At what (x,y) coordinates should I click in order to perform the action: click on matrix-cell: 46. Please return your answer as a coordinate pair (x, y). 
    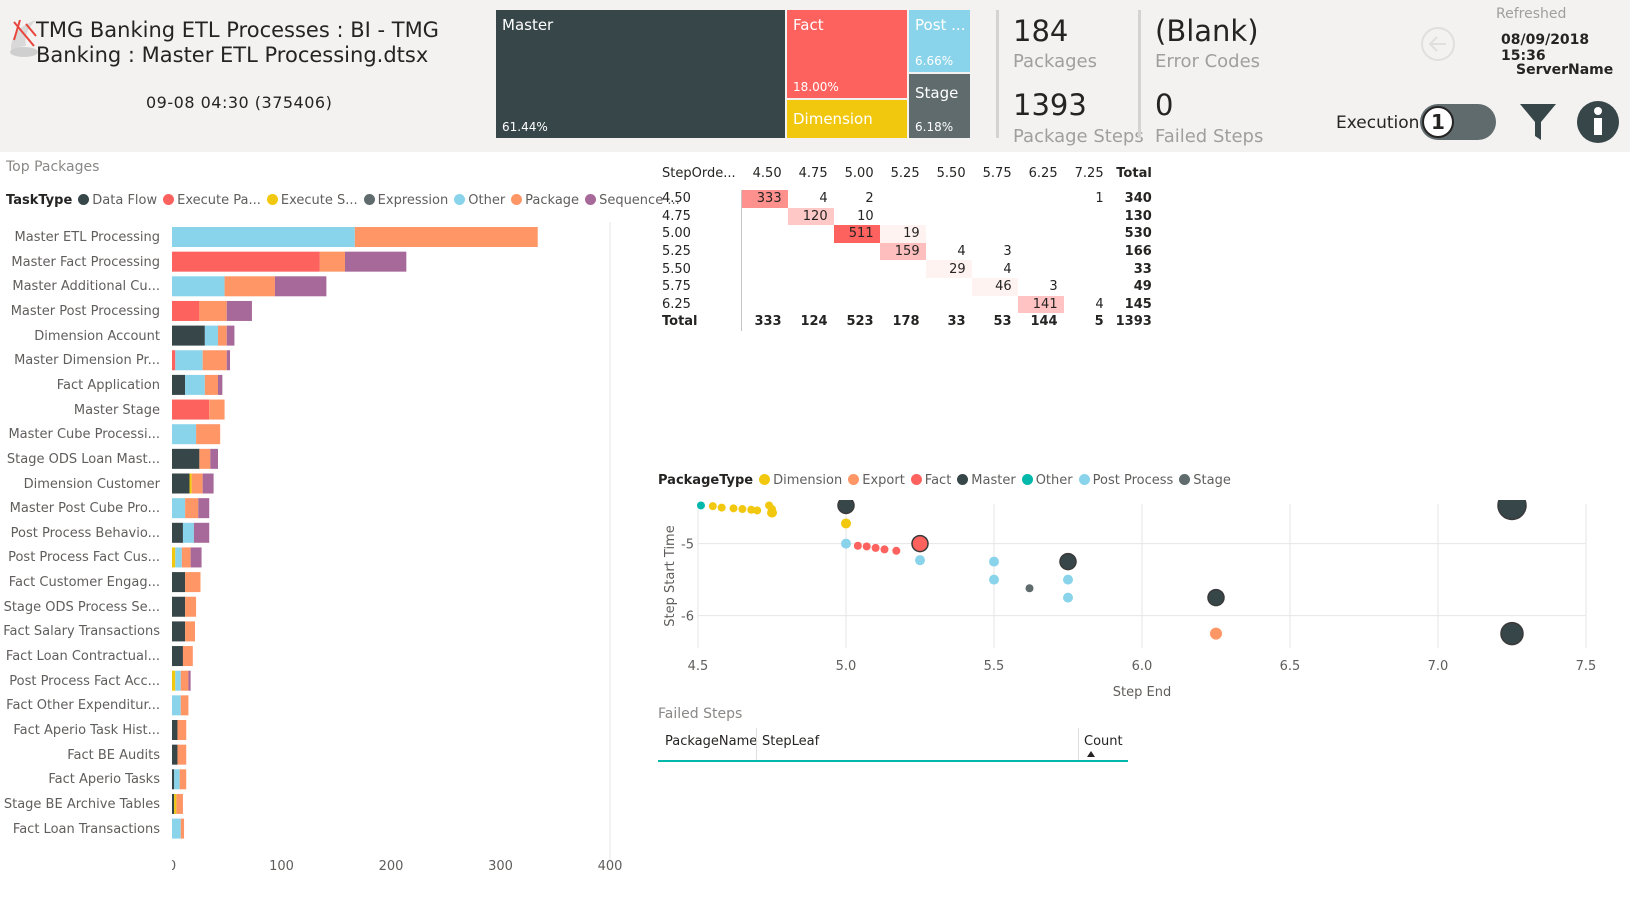
    Looking at the image, I should click on (994, 286).